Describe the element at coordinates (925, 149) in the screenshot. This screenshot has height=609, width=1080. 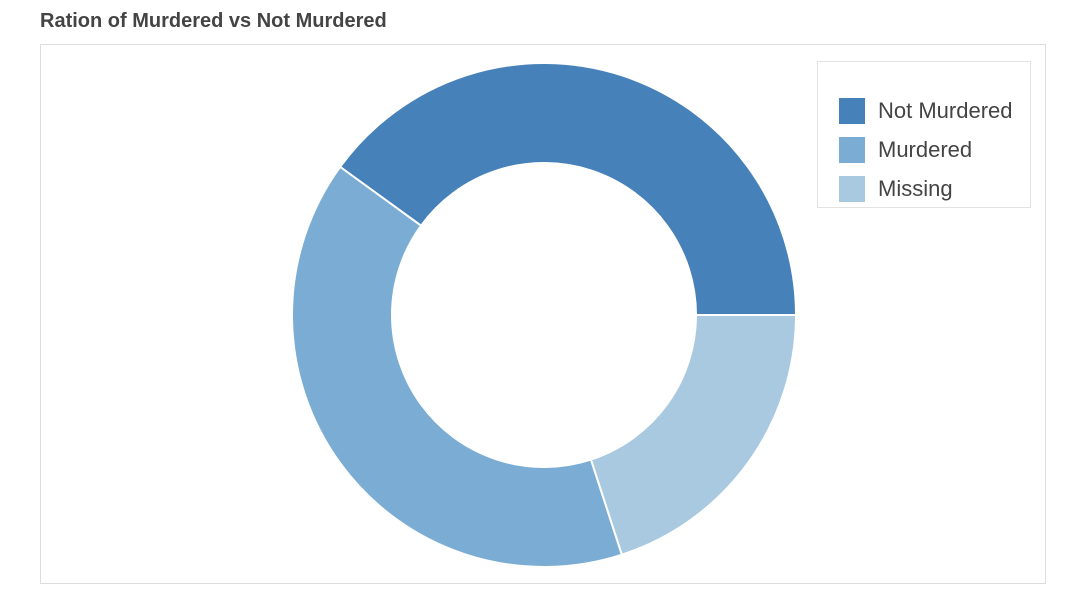
I see `legend-label-murdered: Murdered` at that location.